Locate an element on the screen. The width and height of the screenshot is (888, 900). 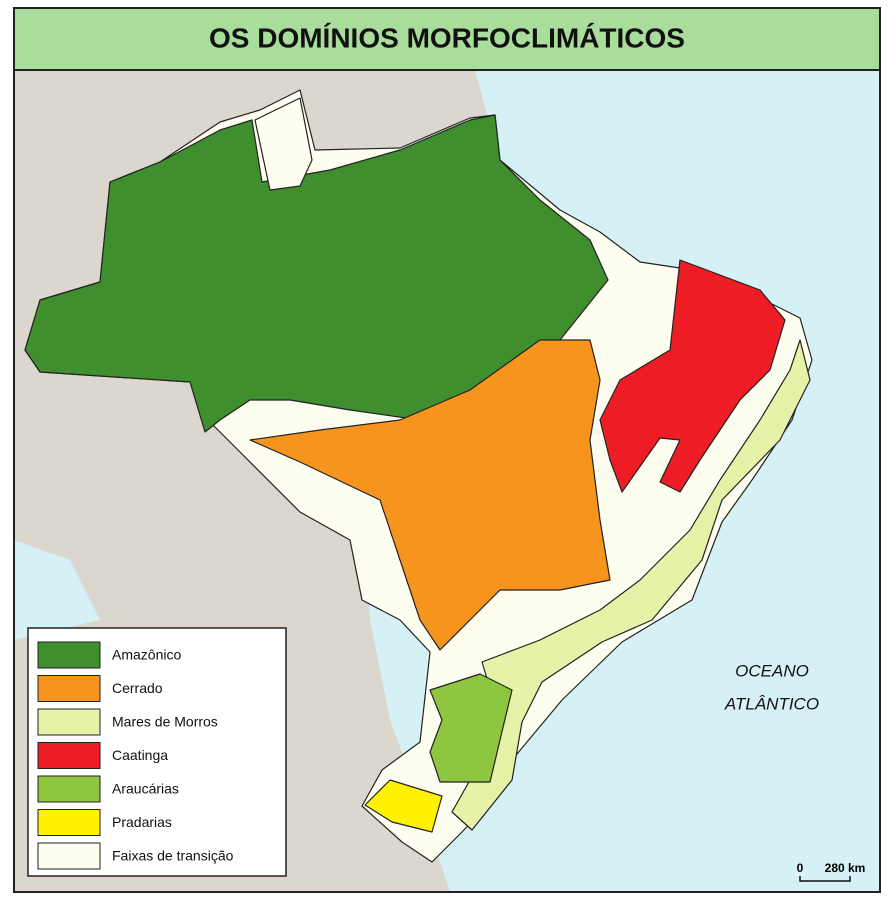
legend-label: Pradarias is located at coordinates (142, 822).